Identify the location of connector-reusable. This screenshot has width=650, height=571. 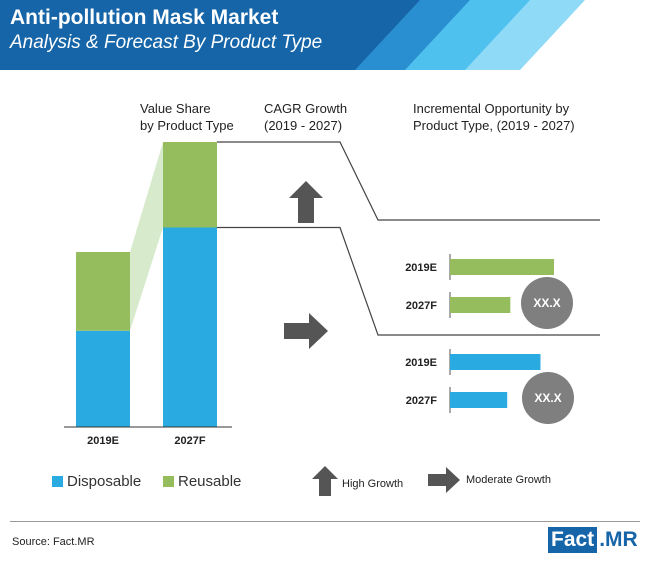
(408, 181).